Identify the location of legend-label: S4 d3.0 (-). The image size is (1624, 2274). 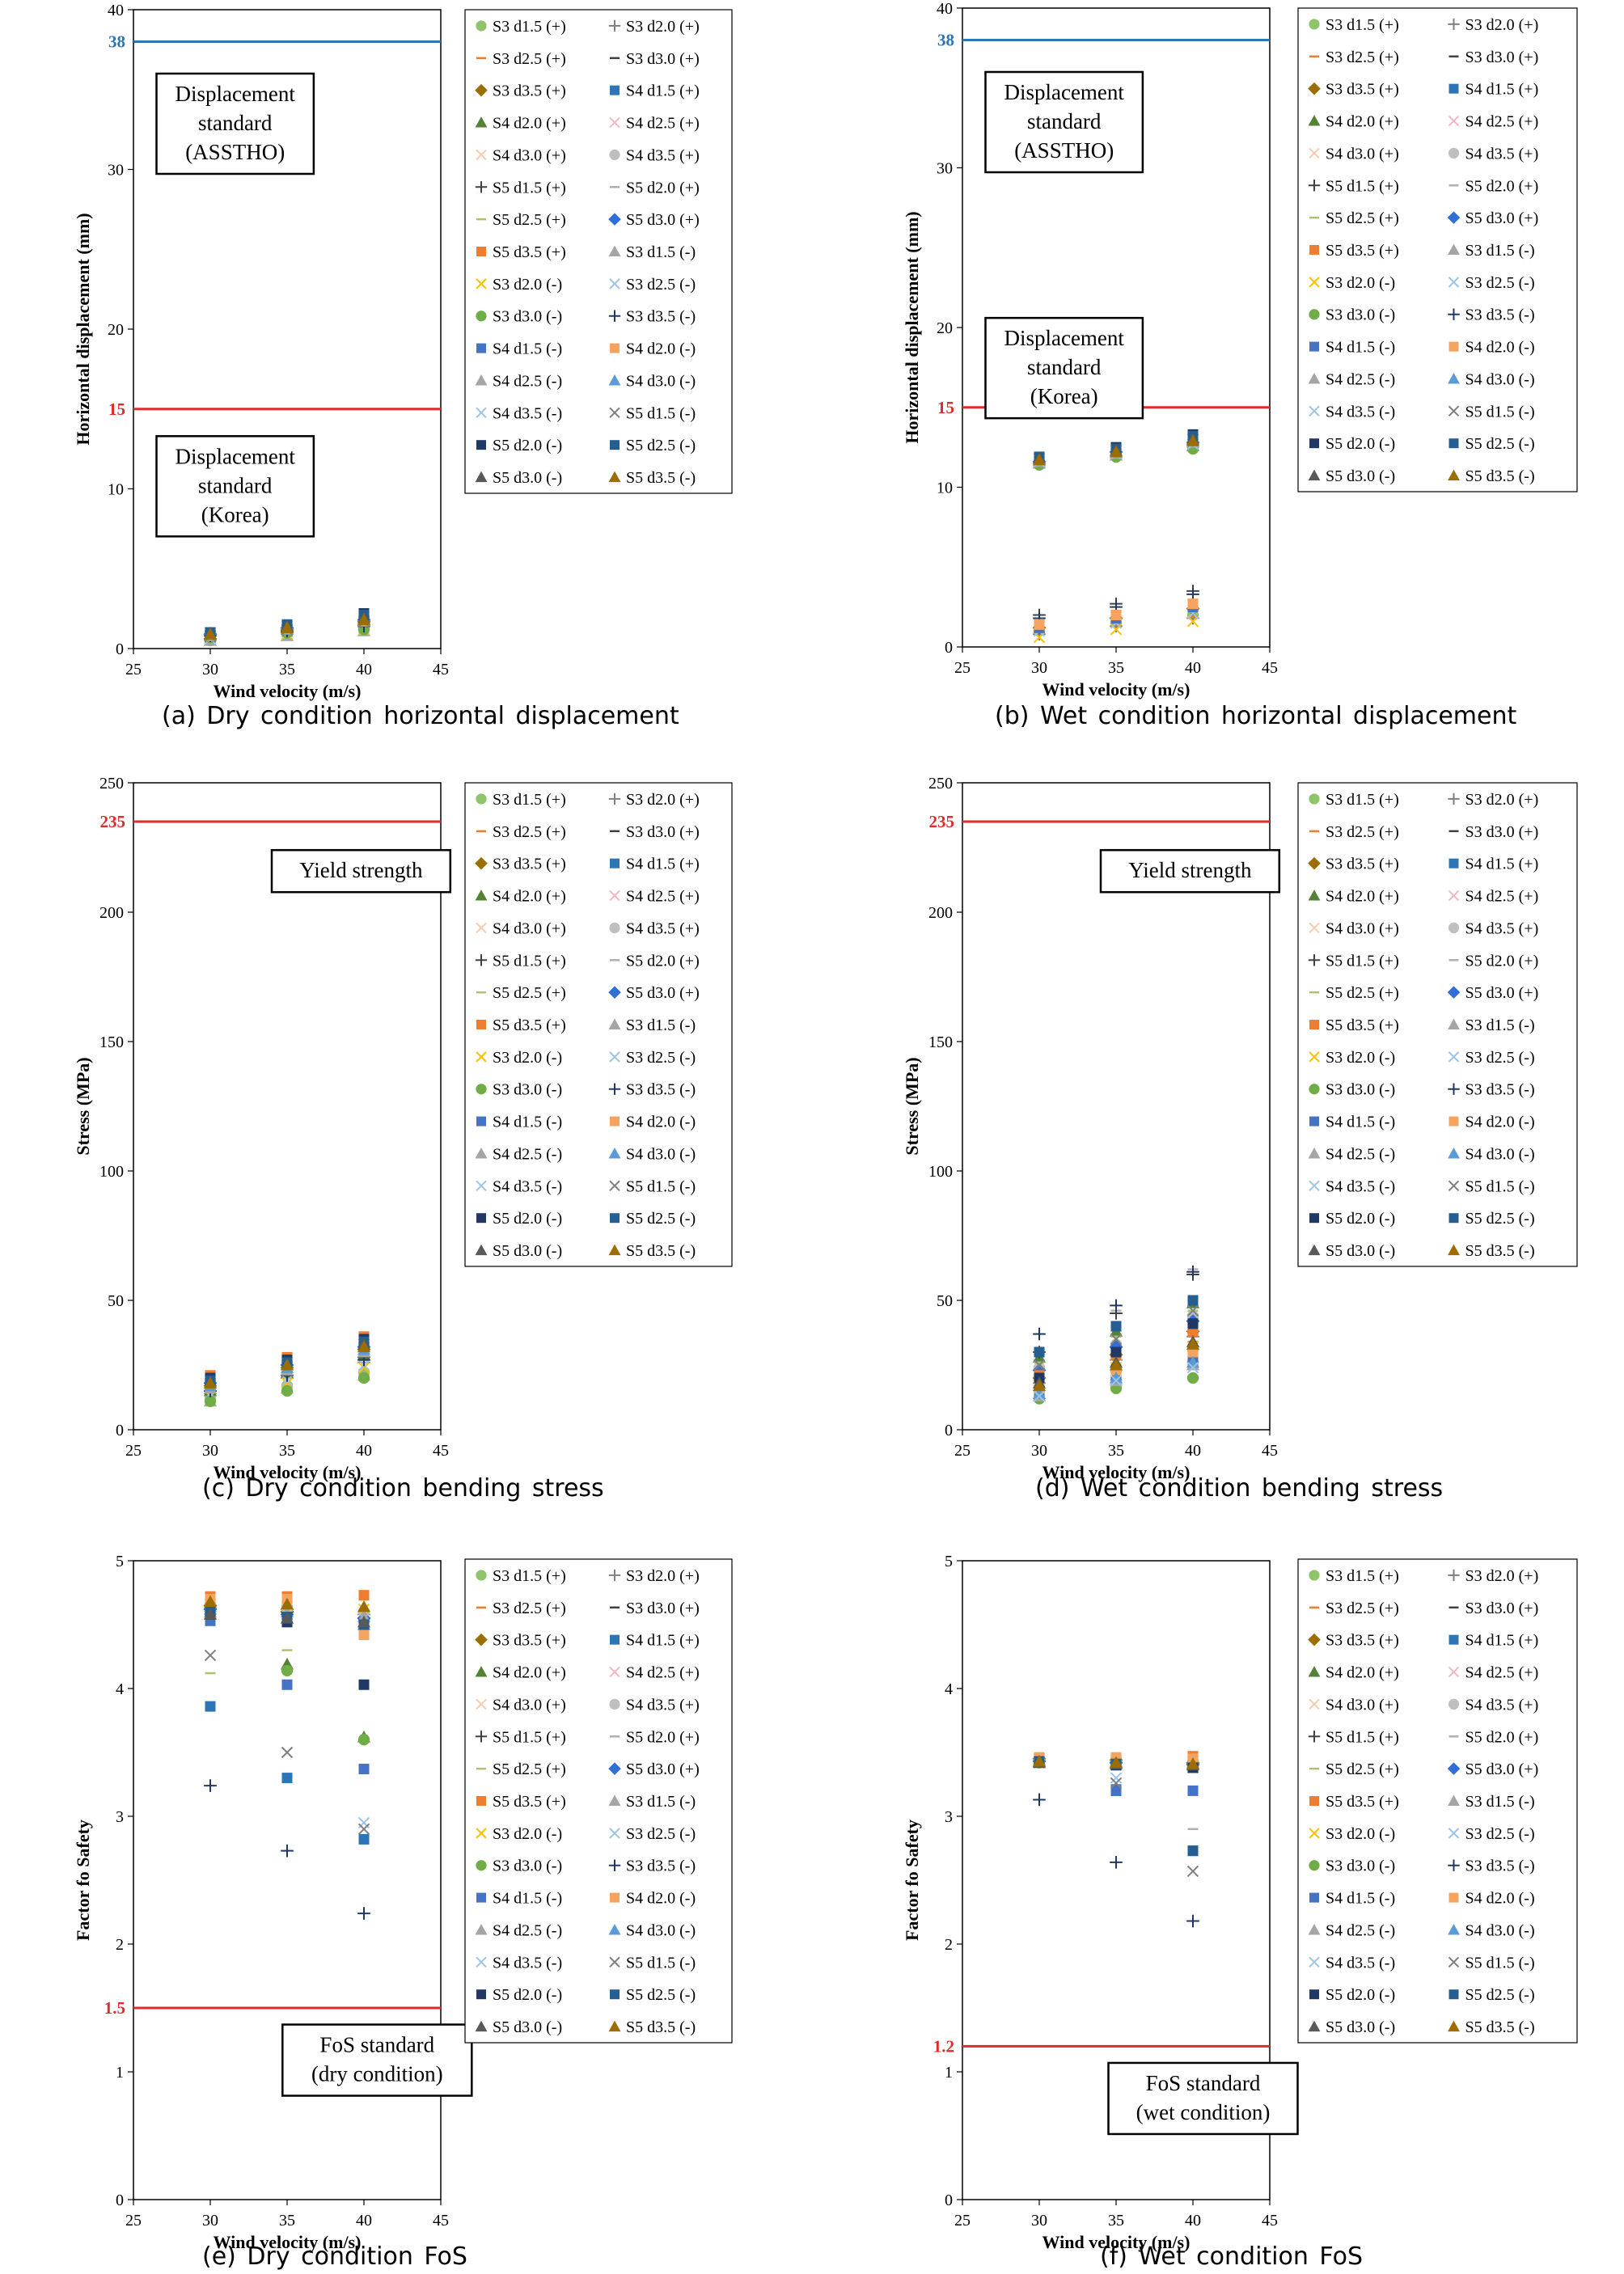
(661, 1154).